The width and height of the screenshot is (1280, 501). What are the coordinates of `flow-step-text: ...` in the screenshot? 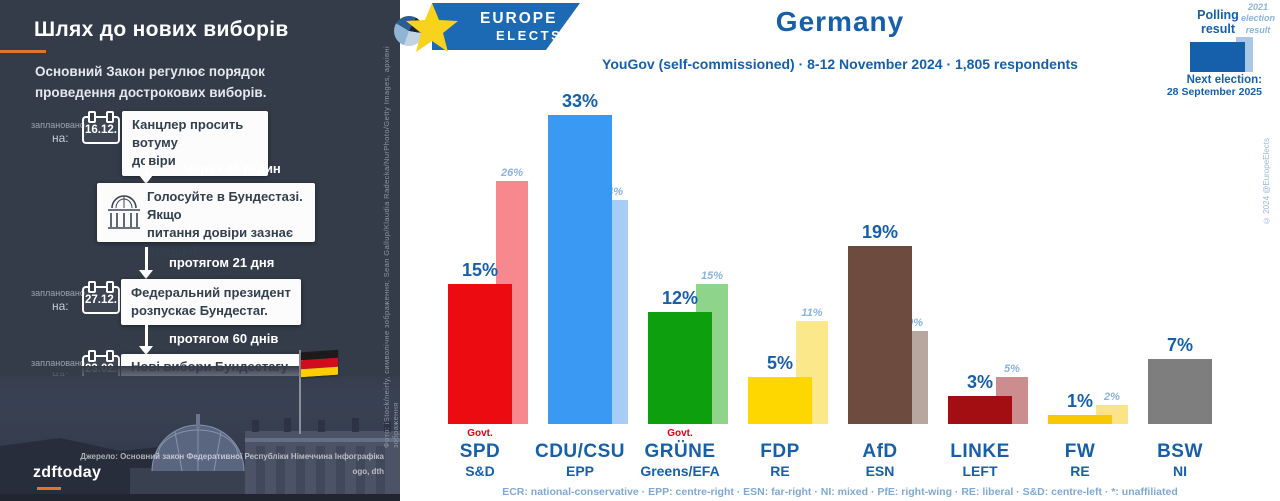 It's located at (226, 269).